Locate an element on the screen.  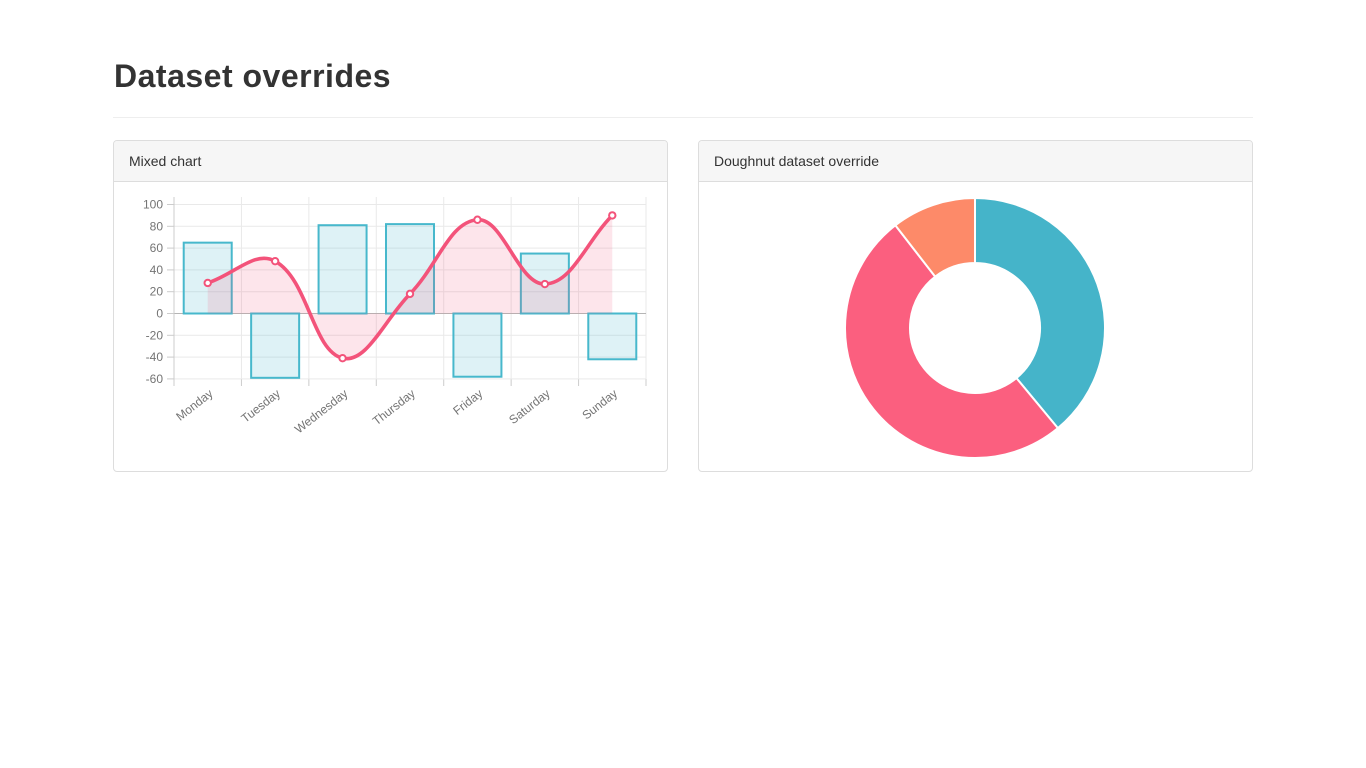
svg-text: -40 is located at coordinates (155, 357).